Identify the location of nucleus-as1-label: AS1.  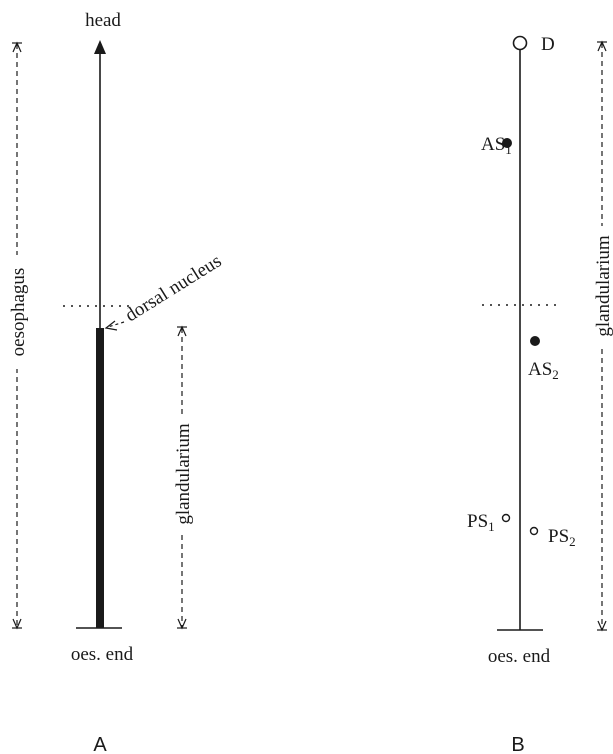
(496, 145).